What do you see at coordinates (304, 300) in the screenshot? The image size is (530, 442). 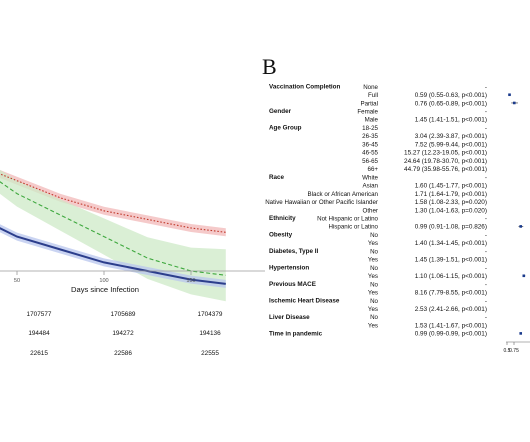 I see `forest-row-header: Ischemic Heart Disease` at bounding box center [304, 300].